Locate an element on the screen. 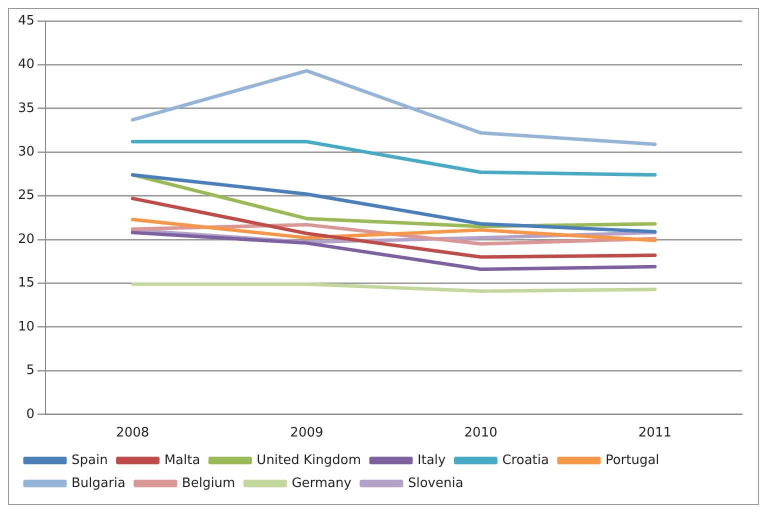  x-tick-label: 2011 is located at coordinates (655, 433).